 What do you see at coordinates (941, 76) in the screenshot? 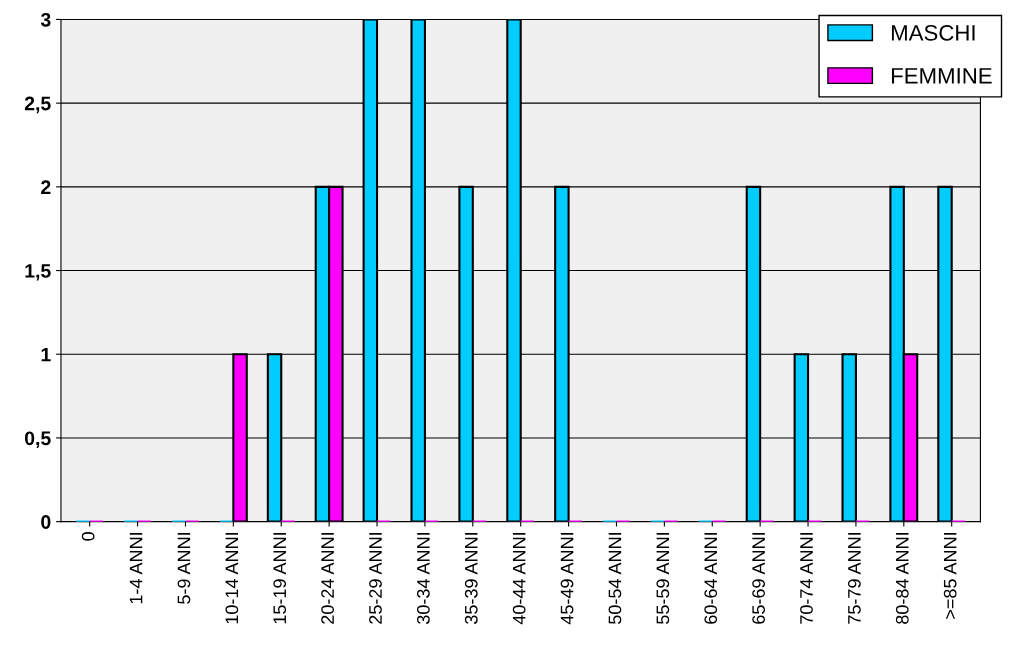
I see `legend-label: FEMMINE` at bounding box center [941, 76].